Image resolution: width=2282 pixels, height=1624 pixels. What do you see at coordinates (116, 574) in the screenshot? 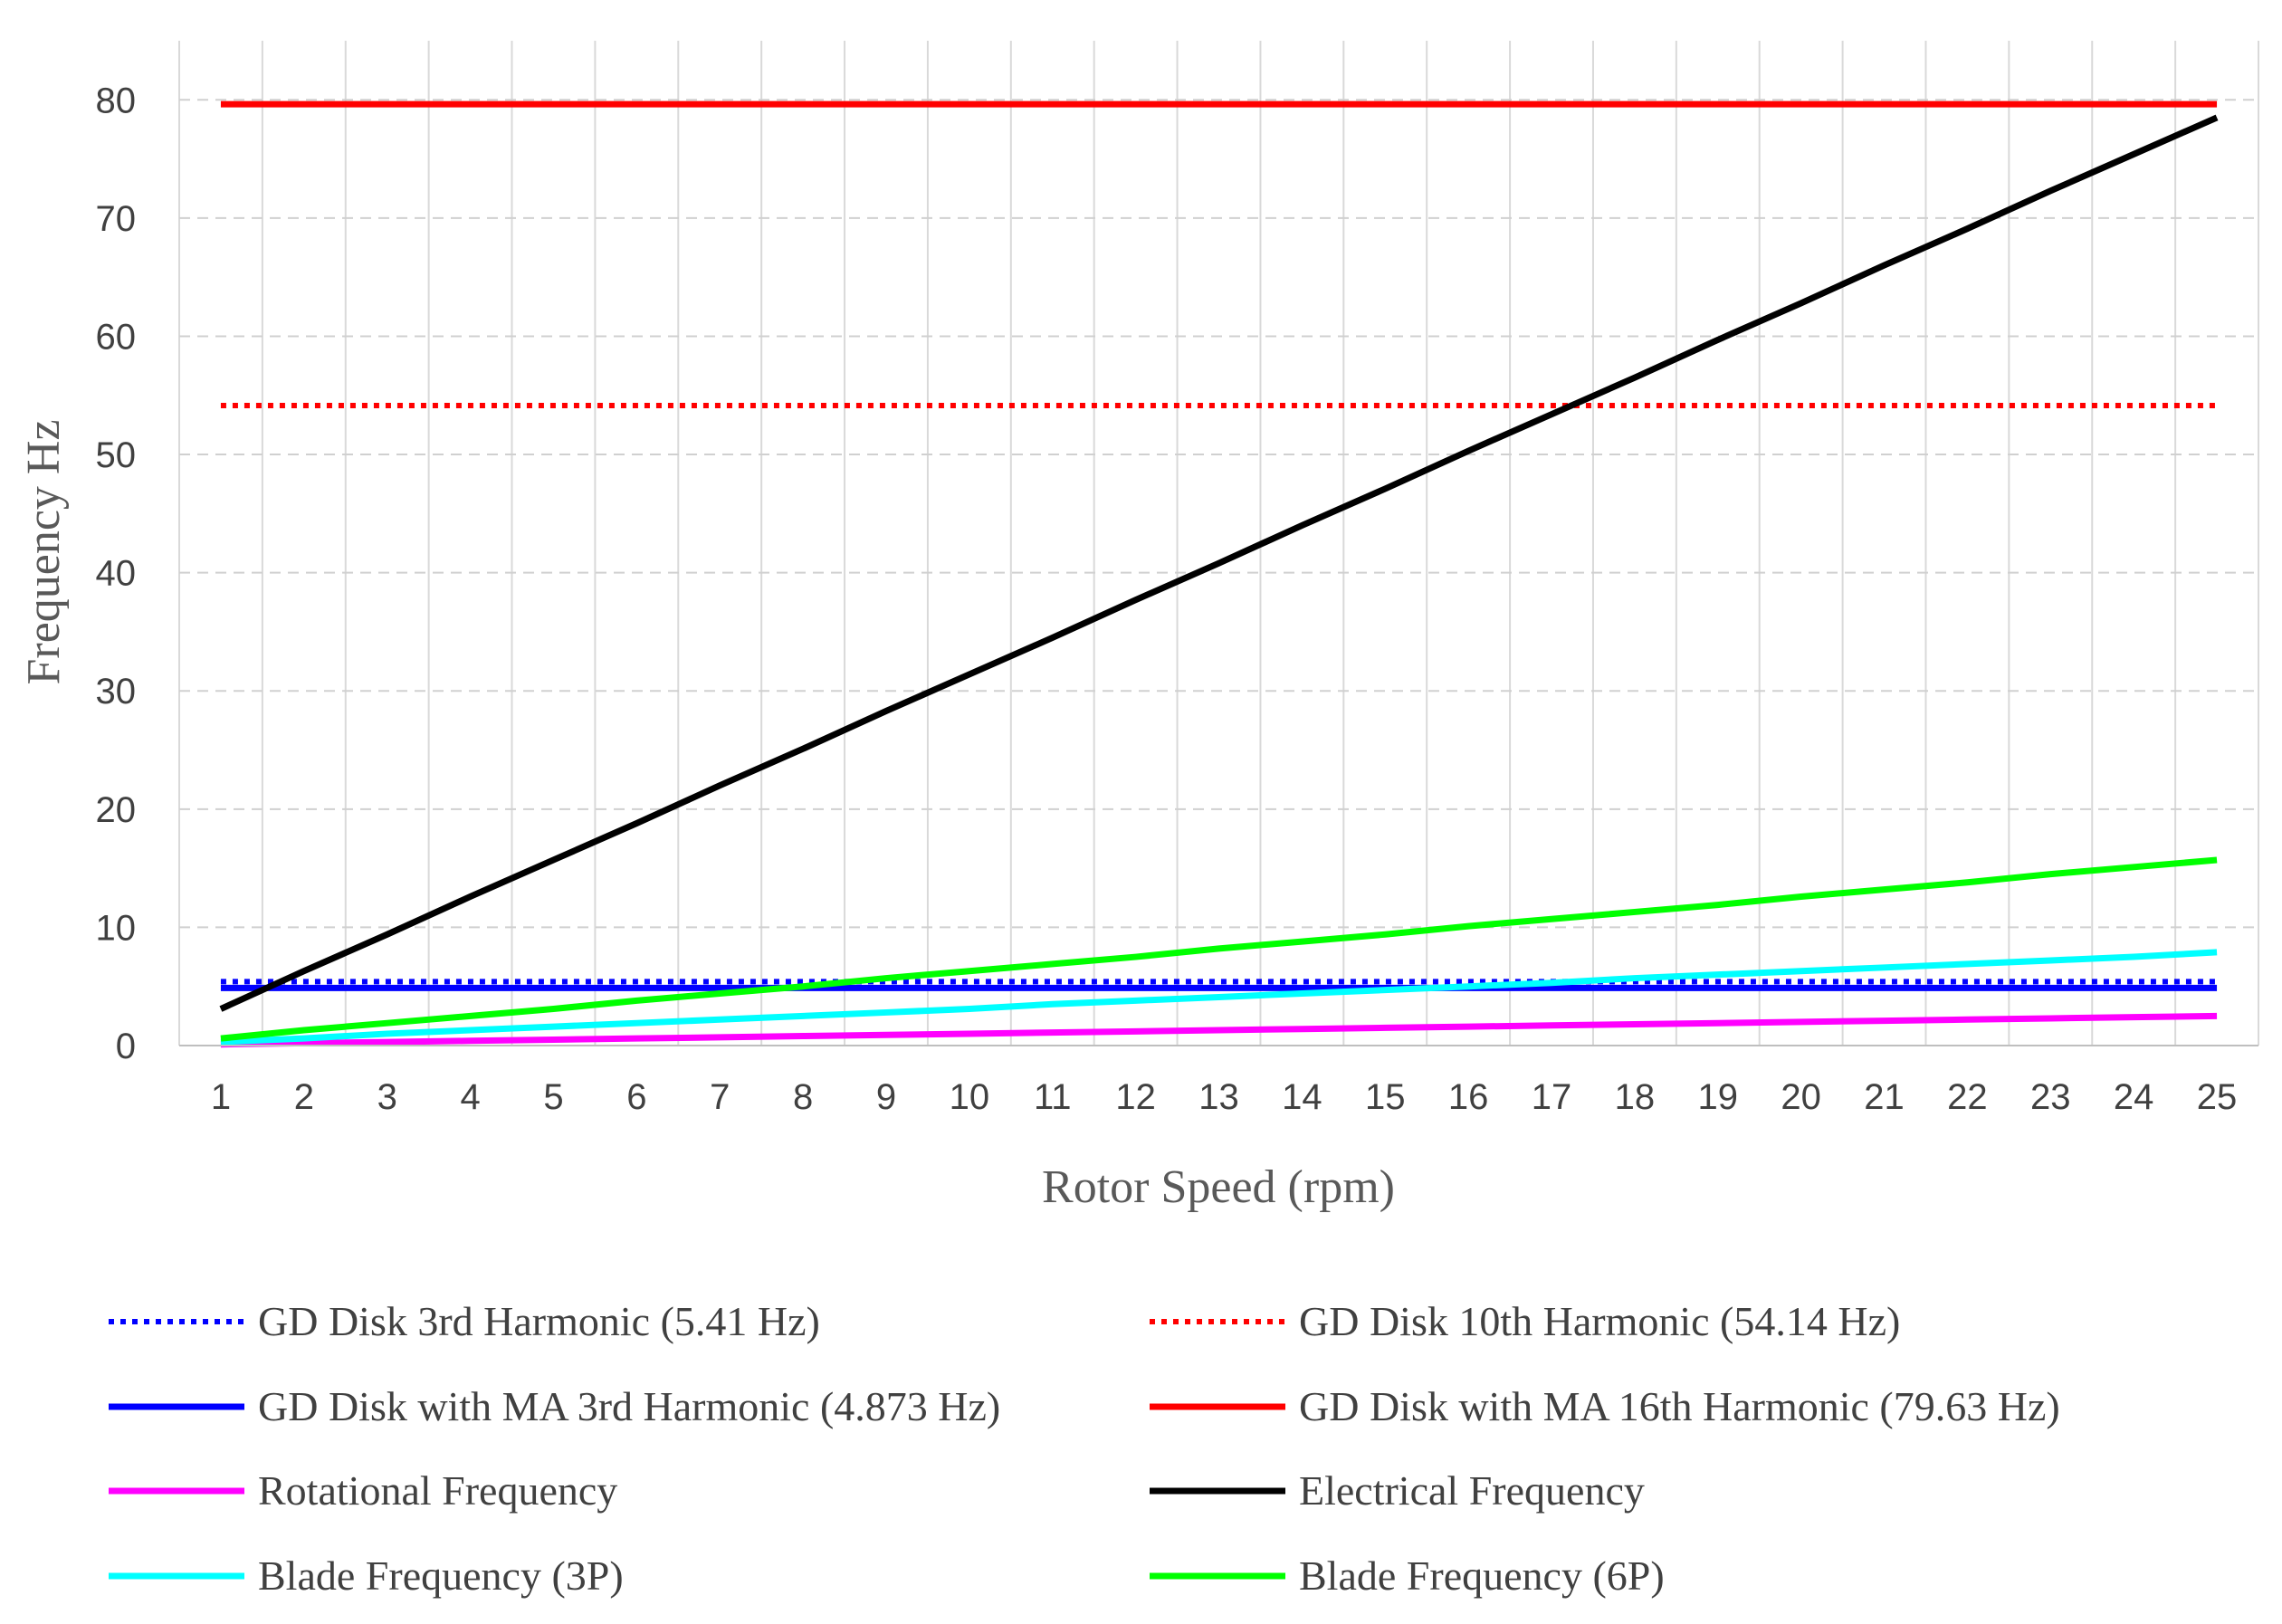
I see `y-tick-label: 40` at bounding box center [116, 574].